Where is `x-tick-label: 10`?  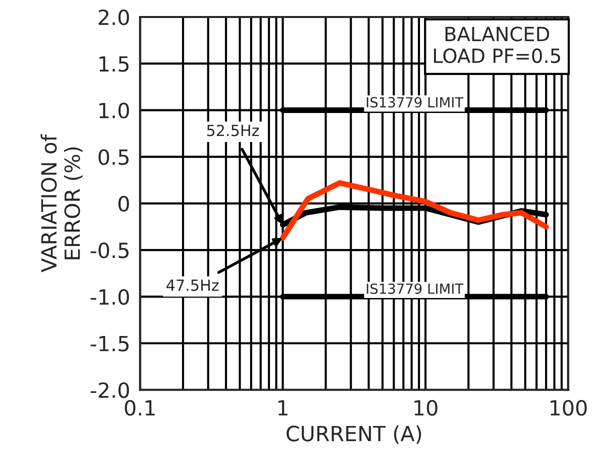
x-tick-label: 10 is located at coordinates (426, 408).